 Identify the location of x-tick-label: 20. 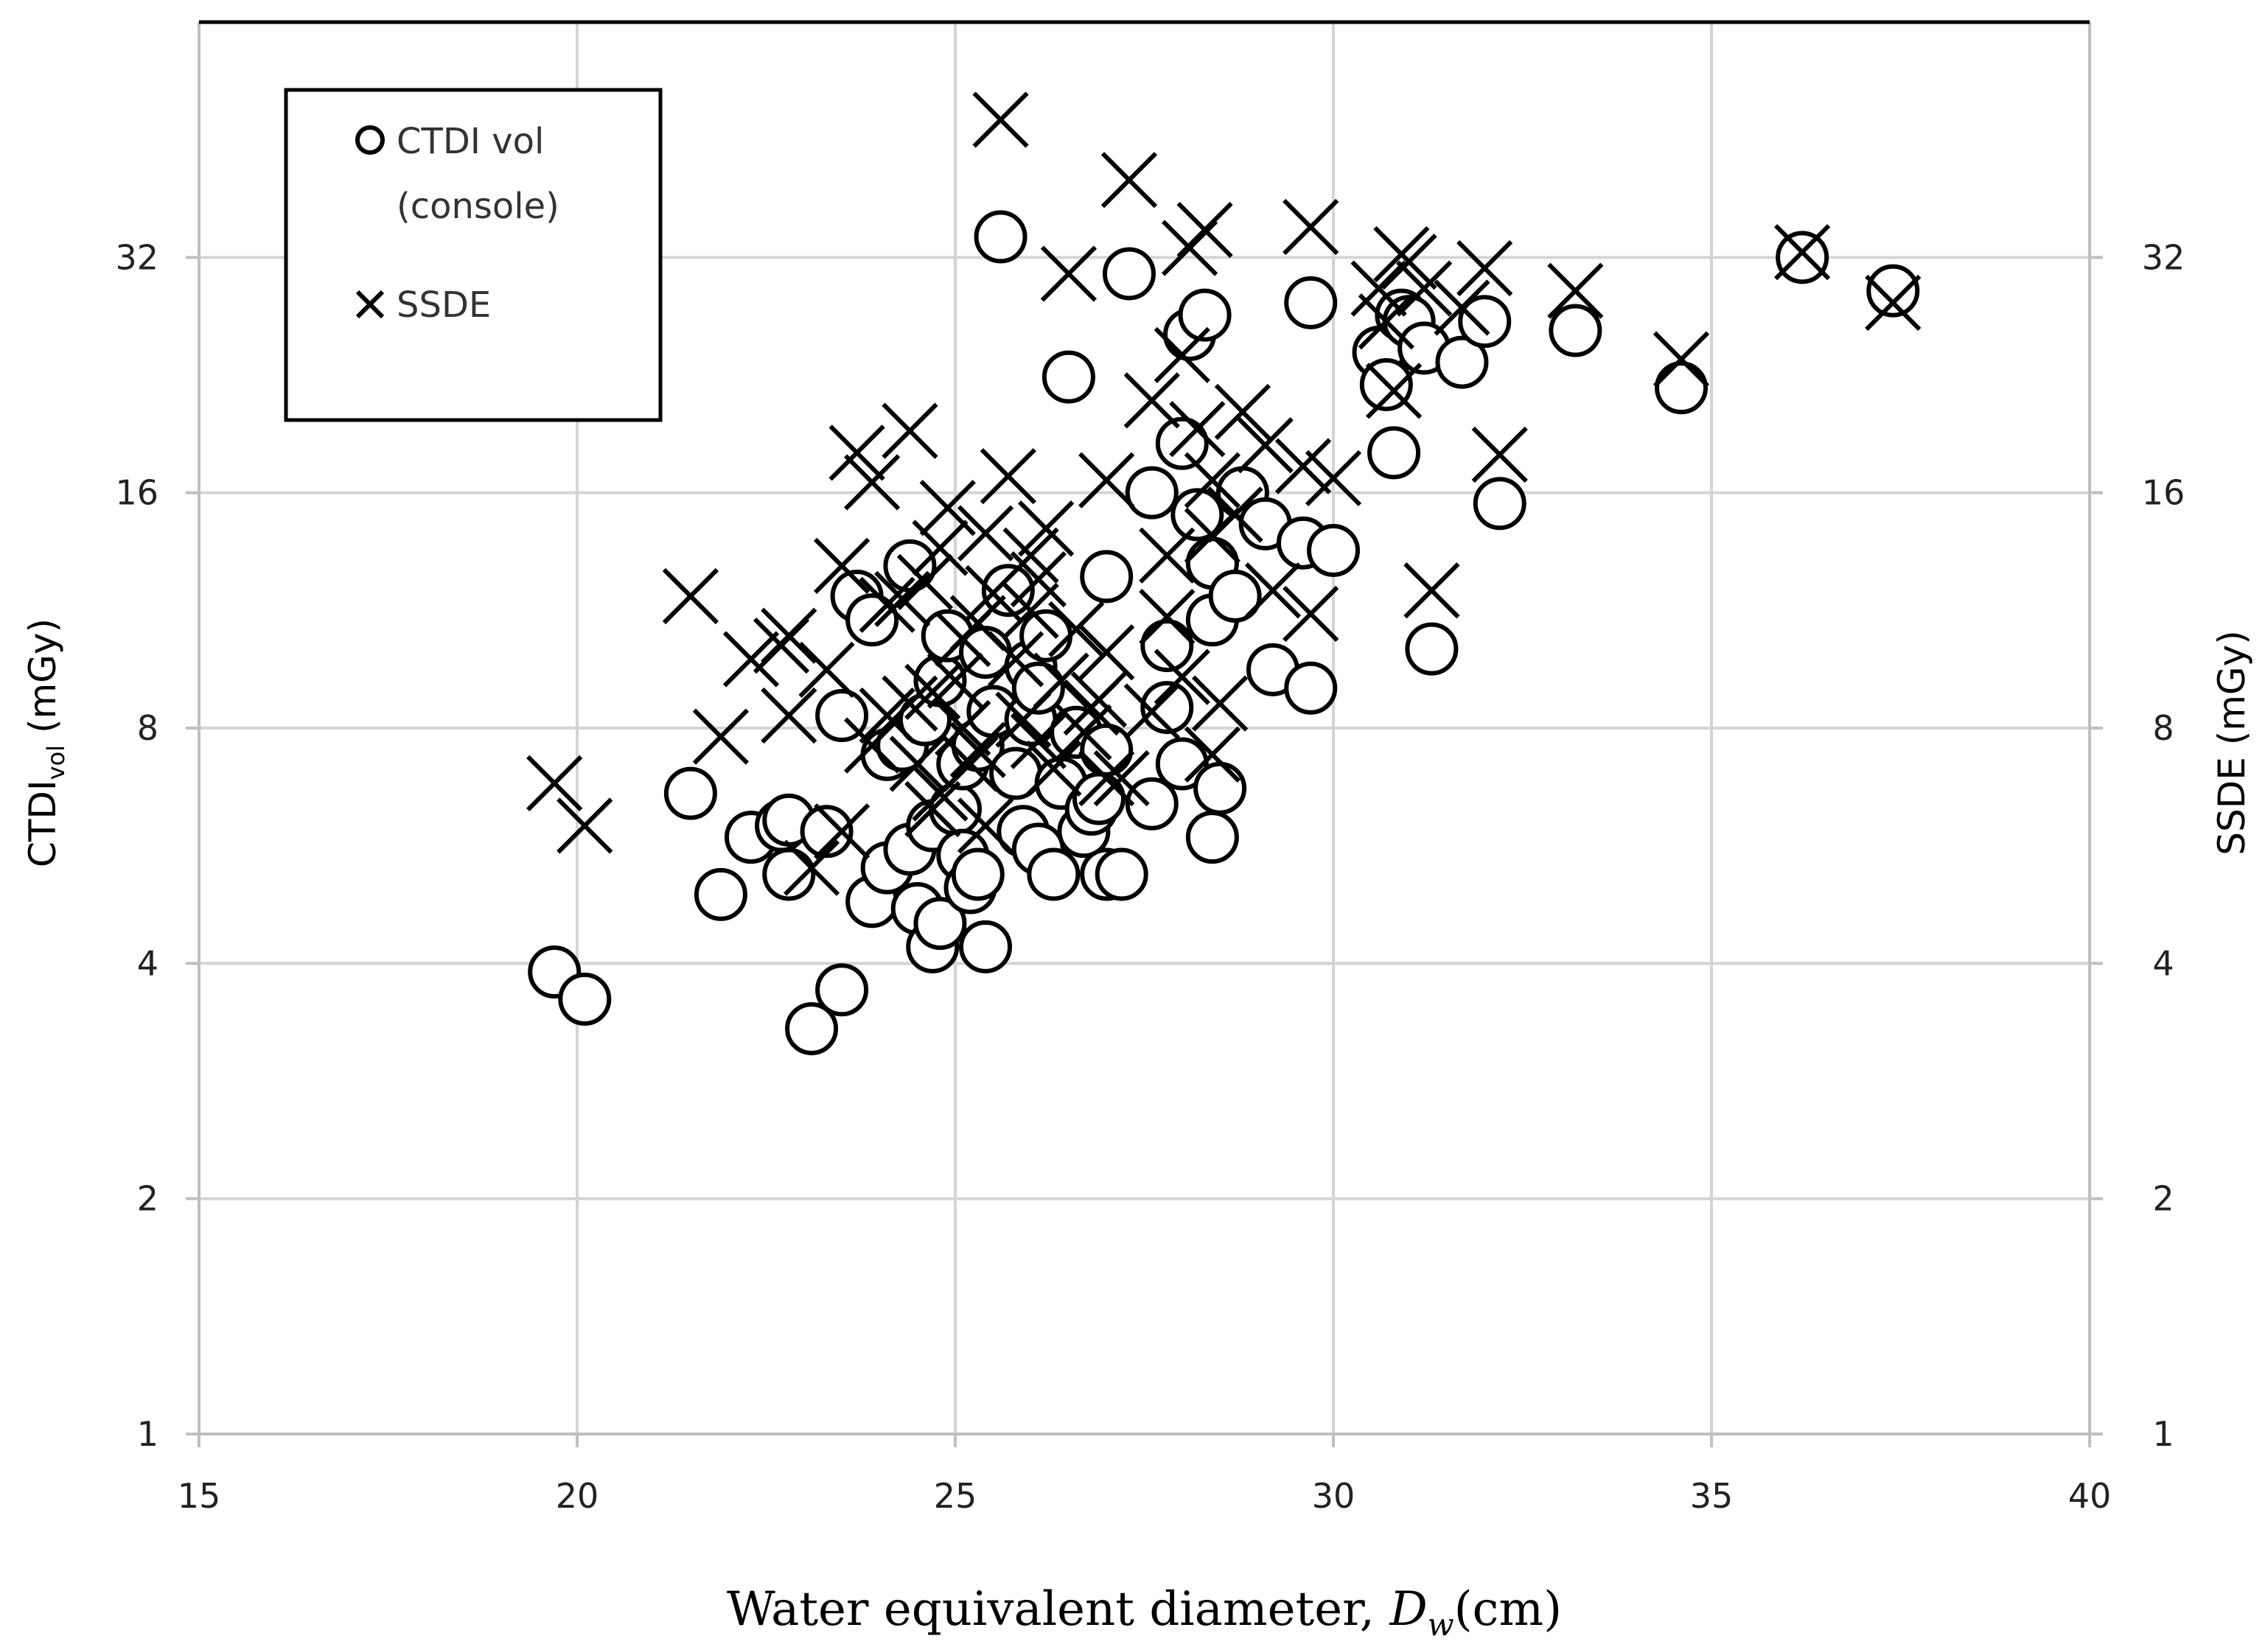
(577, 1496).